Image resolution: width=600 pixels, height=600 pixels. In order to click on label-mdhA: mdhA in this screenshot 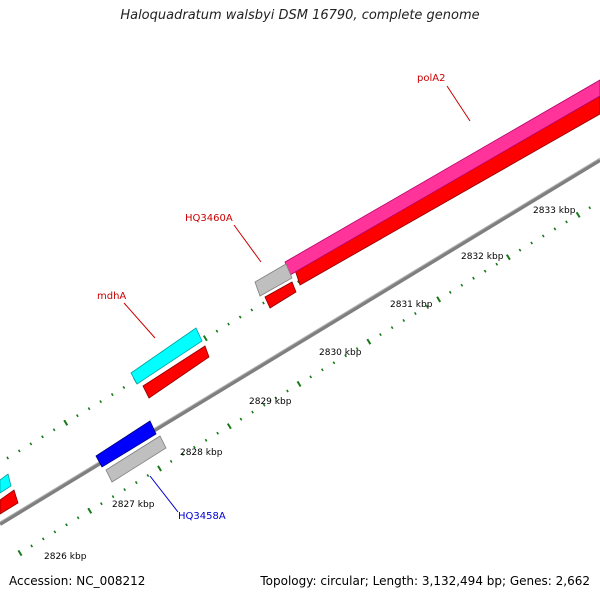, I will do `click(111, 296)`.